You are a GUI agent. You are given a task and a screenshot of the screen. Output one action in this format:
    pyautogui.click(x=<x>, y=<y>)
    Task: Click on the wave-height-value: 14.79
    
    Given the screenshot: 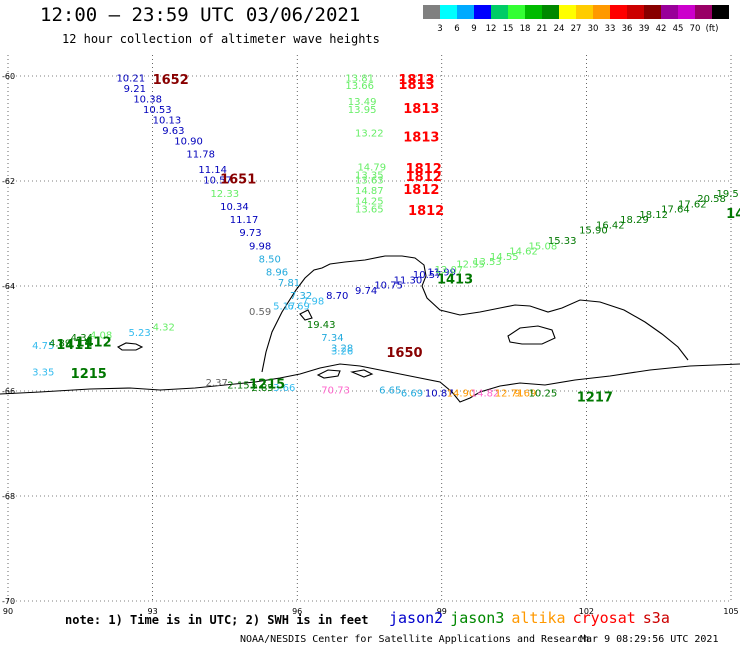 What is the action you would take?
    pyautogui.click(x=371, y=168)
    